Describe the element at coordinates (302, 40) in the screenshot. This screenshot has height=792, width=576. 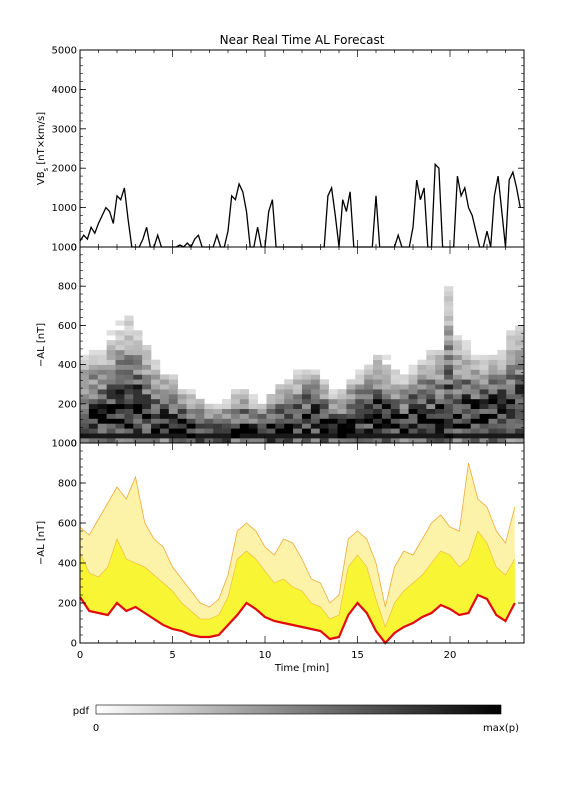
I see `chart-title: Near Real Time AL Forecast` at that location.